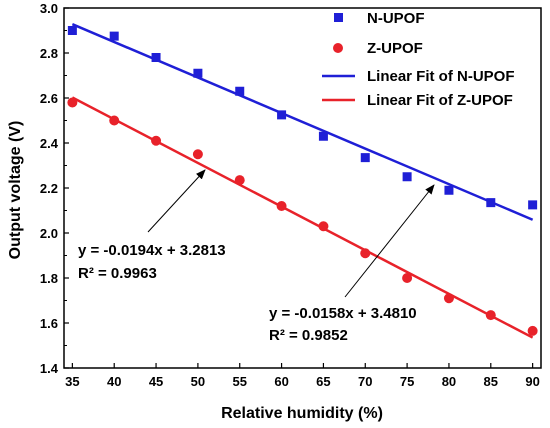 The height and width of the screenshot is (428, 550). I want to click on legend-marker-z-upof, so click(338, 48).